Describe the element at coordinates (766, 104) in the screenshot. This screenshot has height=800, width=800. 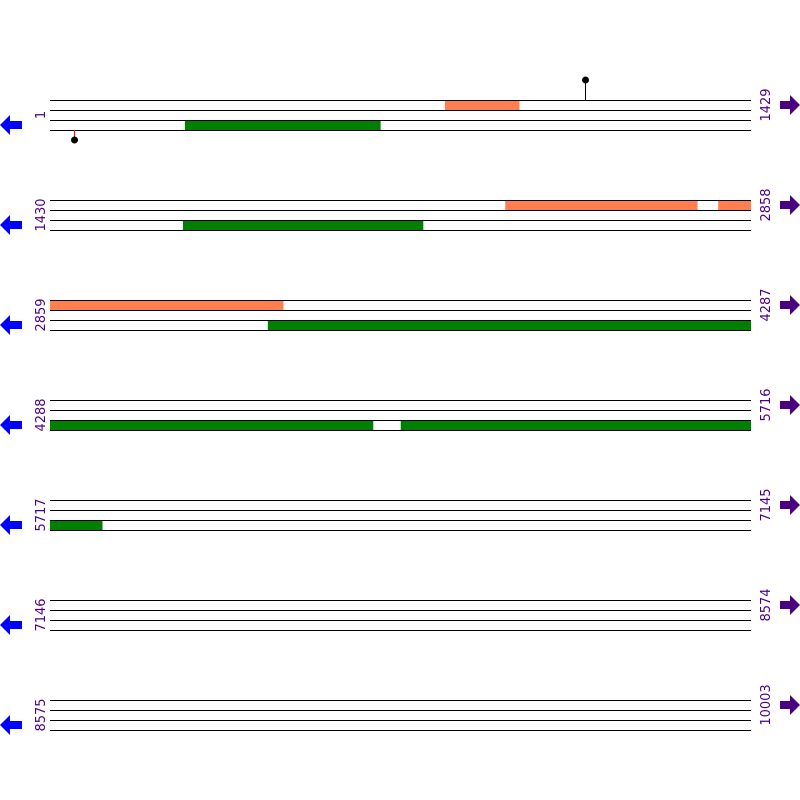
I see `row-end-label: 1429` at that location.